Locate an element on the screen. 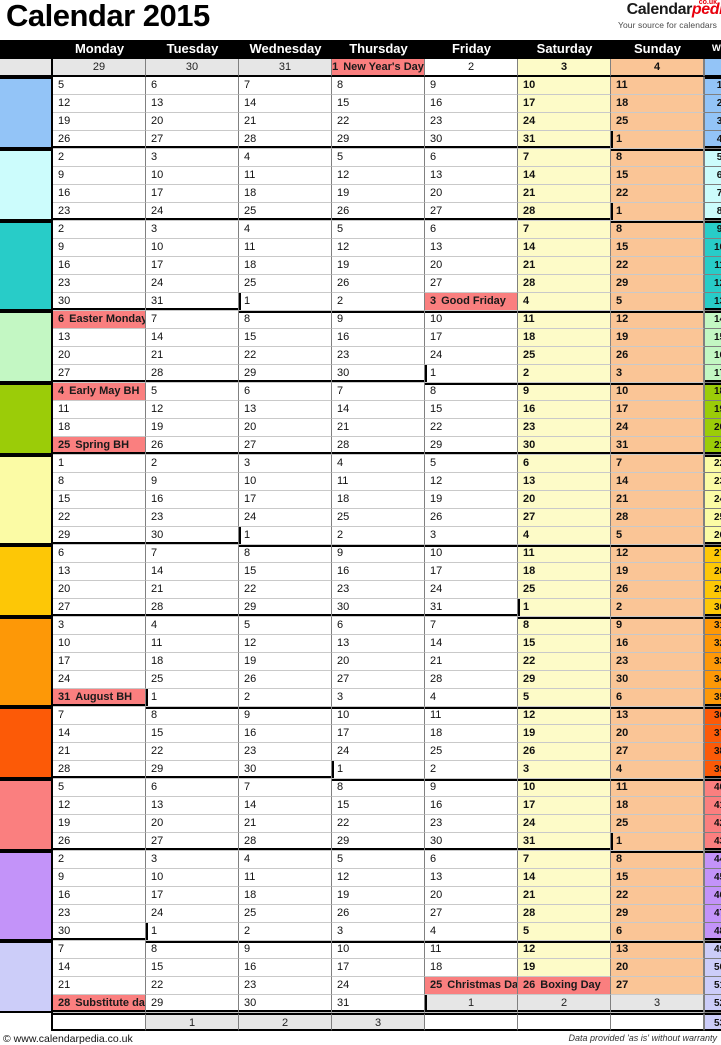 The width and height of the screenshot is (721, 1045). day-cell: 25 Spring BH is located at coordinates (99, 446).